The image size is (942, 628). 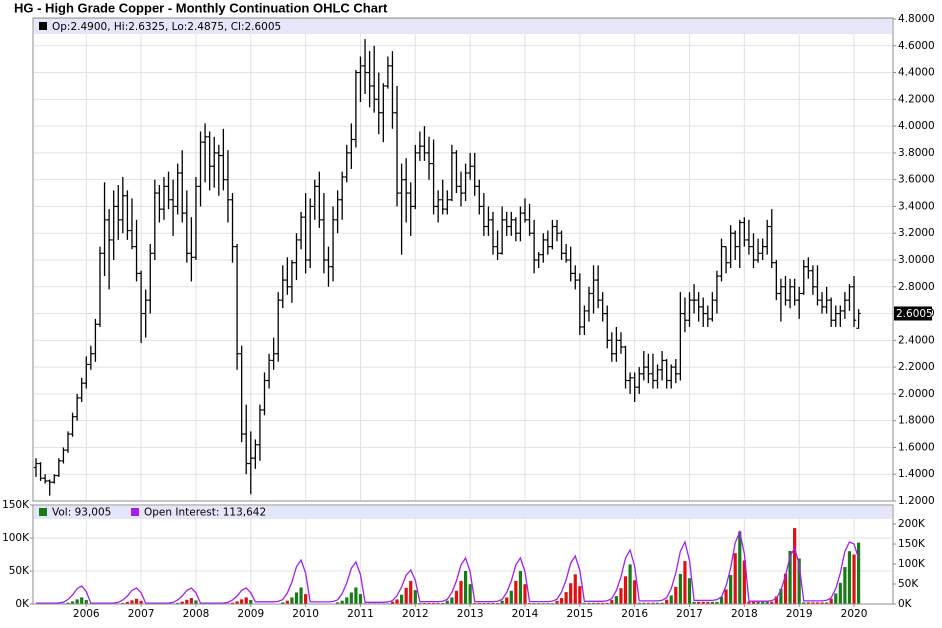 What do you see at coordinates (799, 614) in the screenshot?
I see `x-tick-label: 2019` at bounding box center [799, 614].